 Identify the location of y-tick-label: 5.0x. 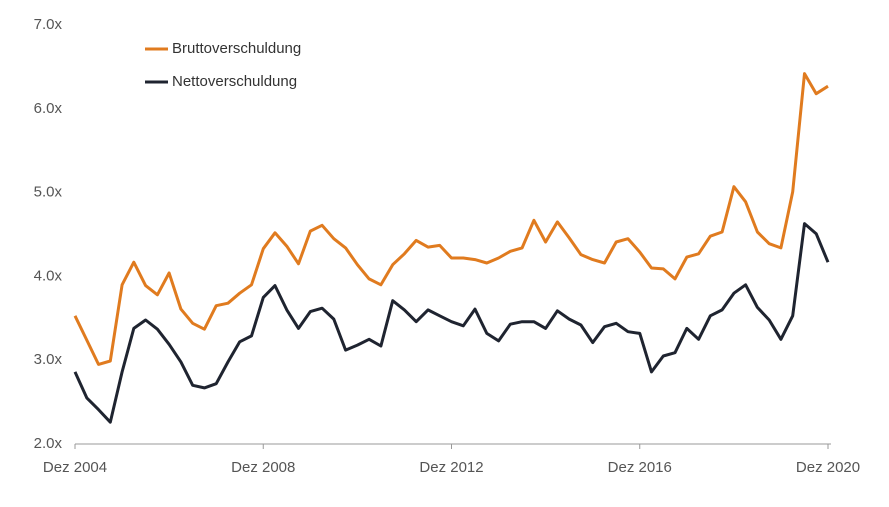
(48, 192).